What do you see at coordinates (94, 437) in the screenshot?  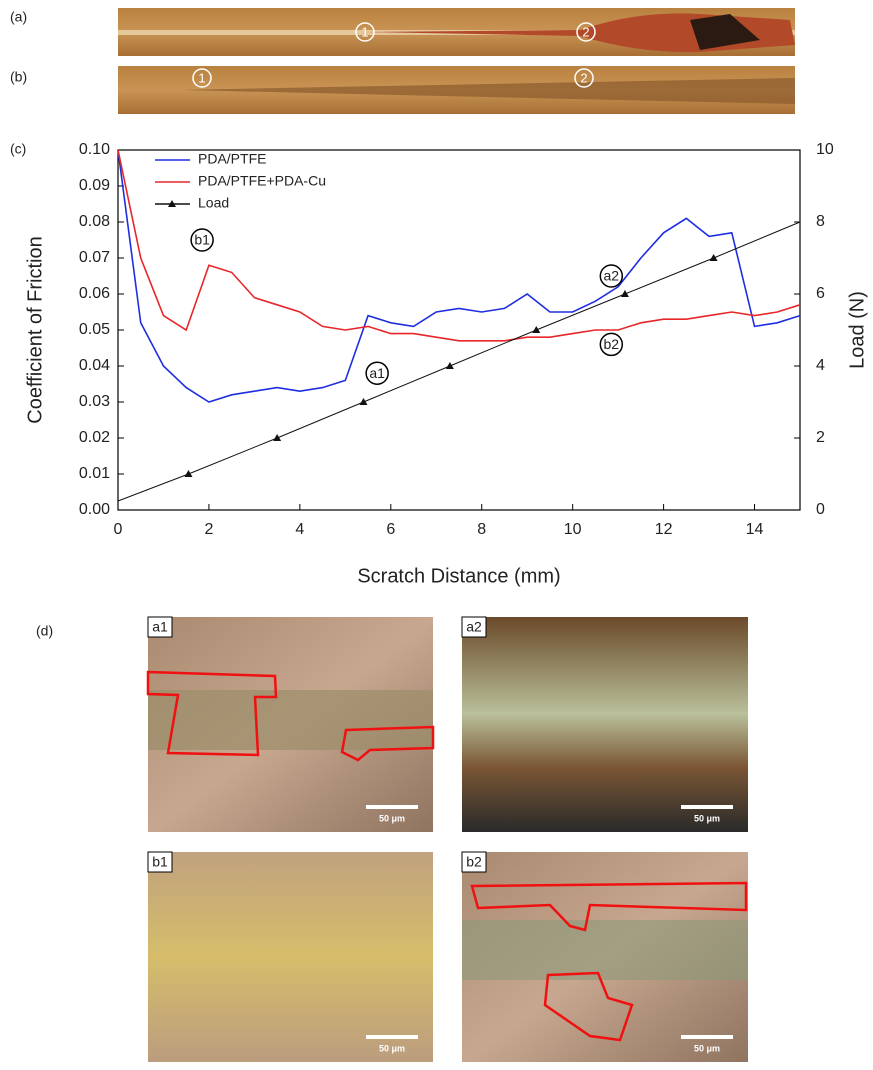 I see `y-tick-label: 0.02` at bounding box center [94, 437].